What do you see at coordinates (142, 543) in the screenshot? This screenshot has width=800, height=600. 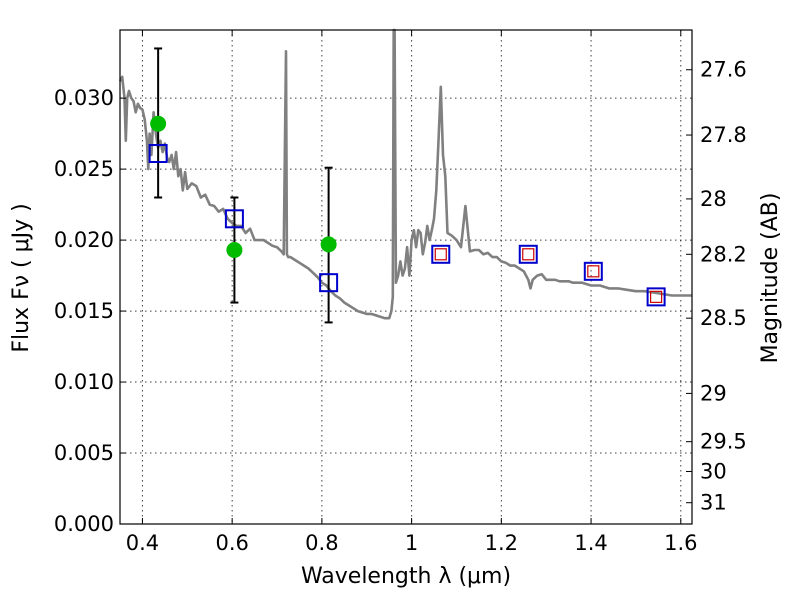 I see `x-tick-label: 0.4` at bounding box center [142, 543].